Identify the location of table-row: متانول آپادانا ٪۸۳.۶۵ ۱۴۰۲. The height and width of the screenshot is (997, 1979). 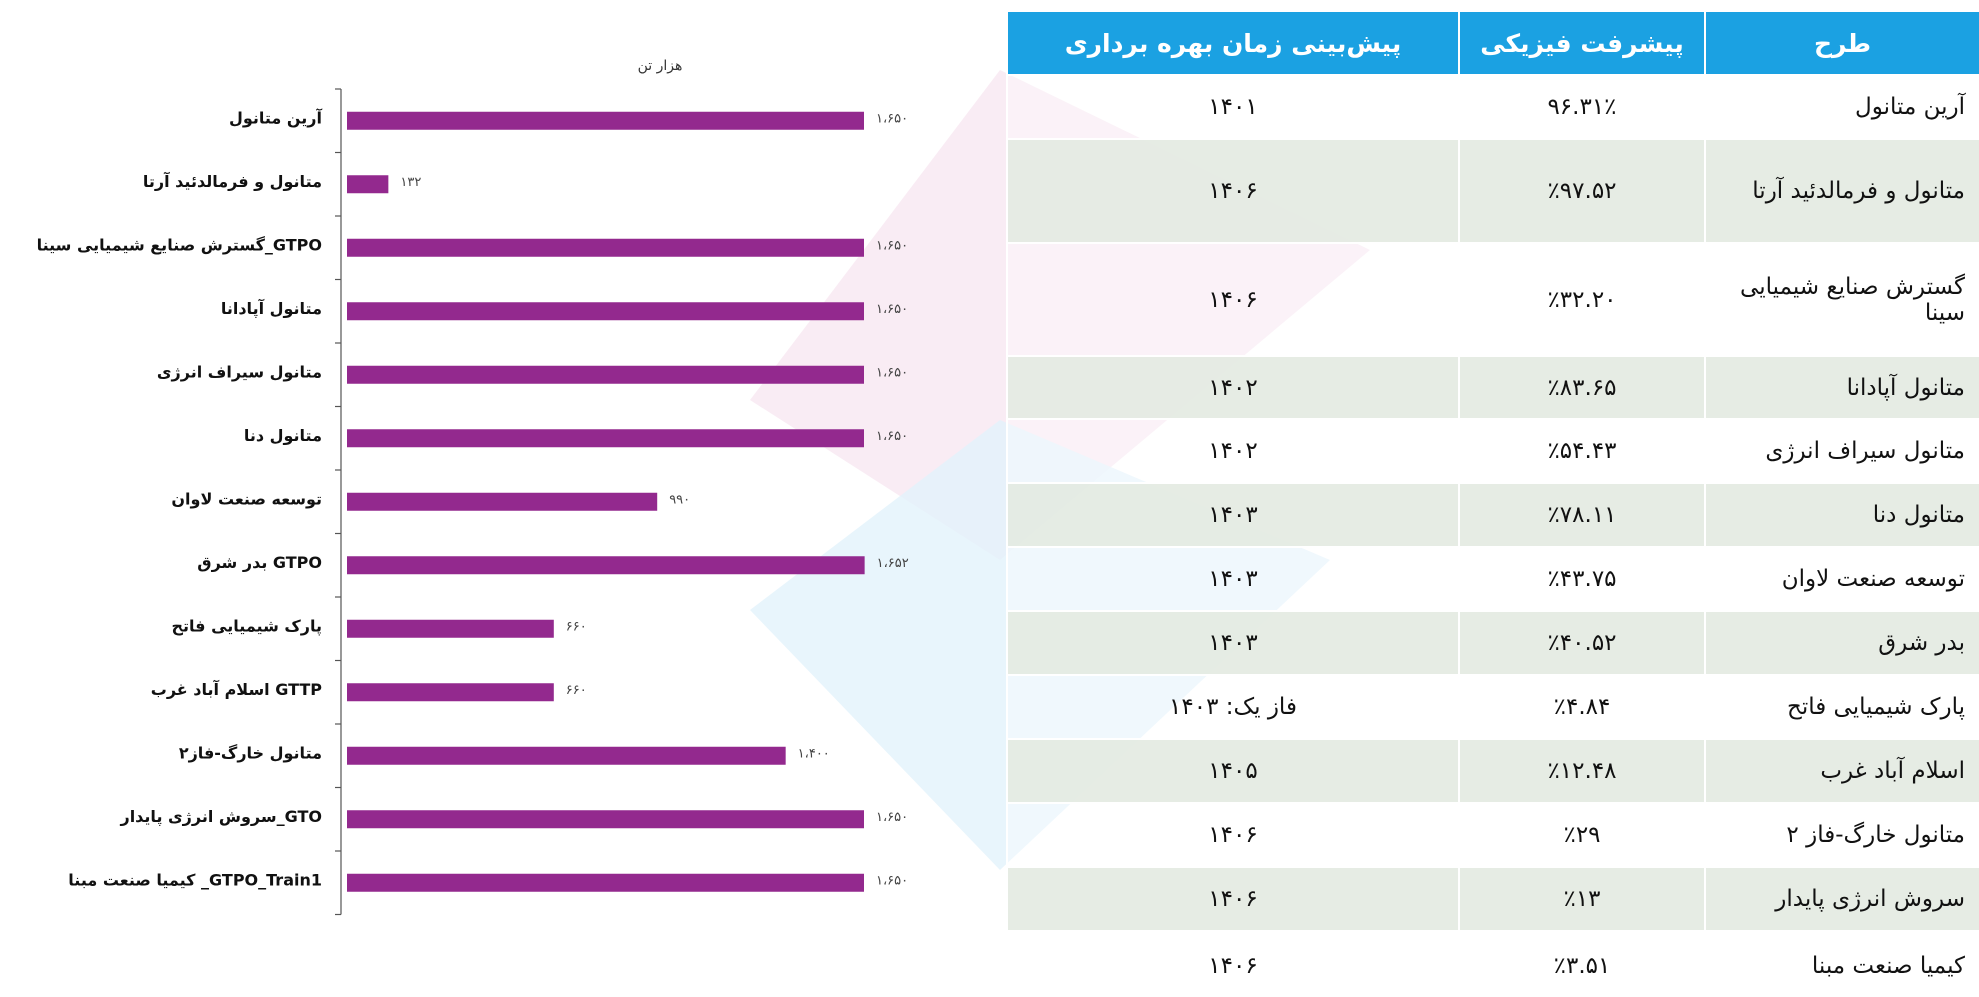
(1492, 387).